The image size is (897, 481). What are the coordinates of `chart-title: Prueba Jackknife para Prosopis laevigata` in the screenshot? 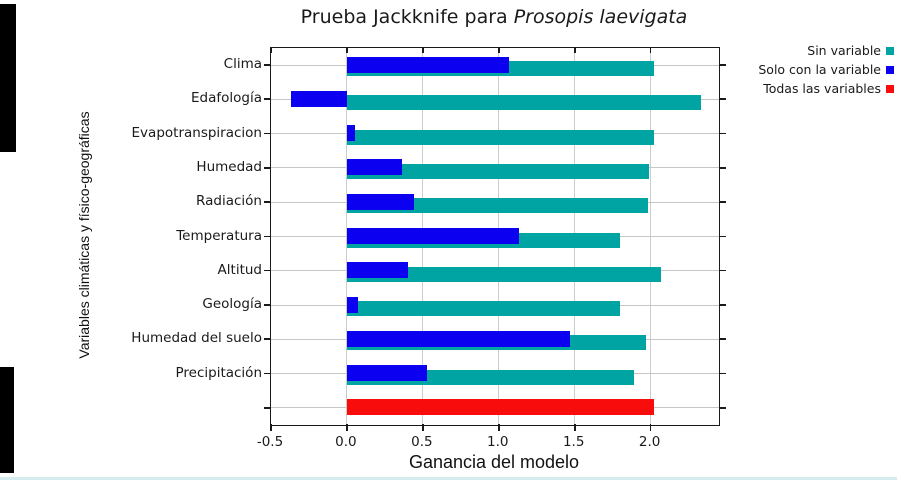 It's located at (494, 17).